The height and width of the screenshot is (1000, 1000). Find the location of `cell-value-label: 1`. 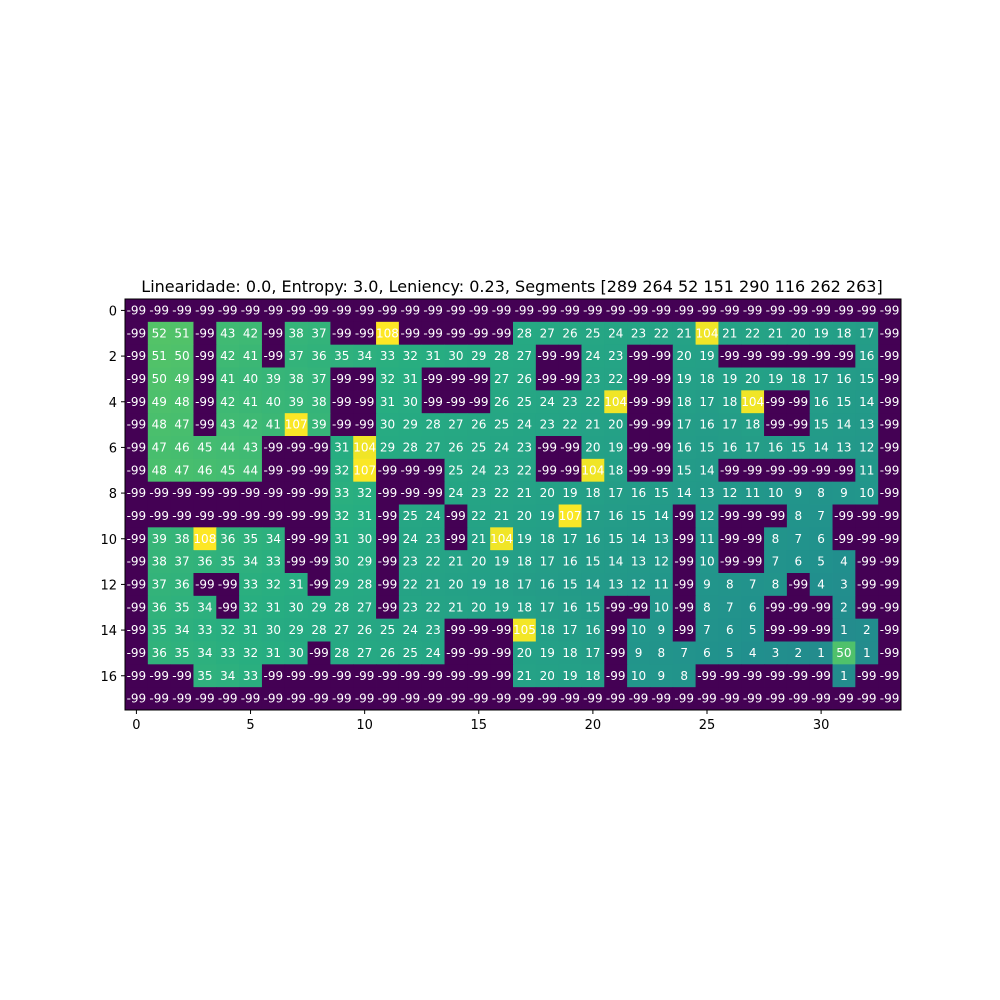

cell-value-label: 1 is located at coordinates (867, 653).